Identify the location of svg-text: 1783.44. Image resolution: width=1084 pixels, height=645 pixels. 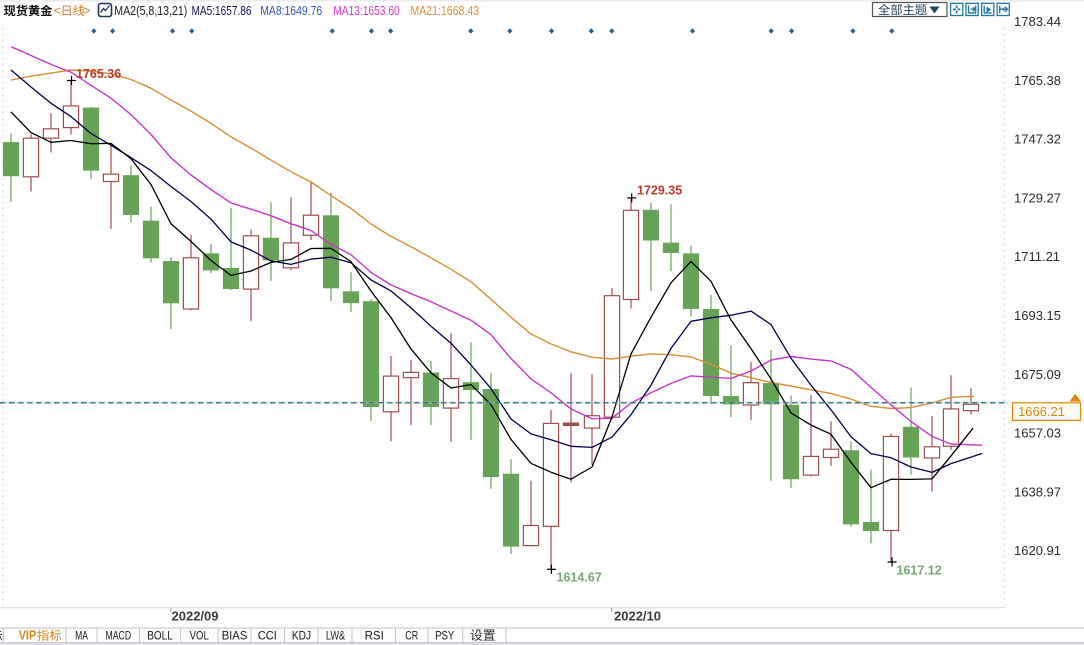
(1037, 21).